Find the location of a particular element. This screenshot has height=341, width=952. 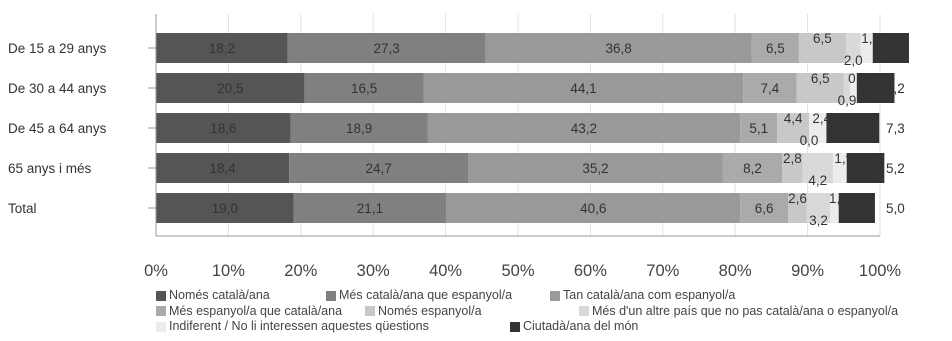

data-label: 6,6 is located at coordinates (764, 208).